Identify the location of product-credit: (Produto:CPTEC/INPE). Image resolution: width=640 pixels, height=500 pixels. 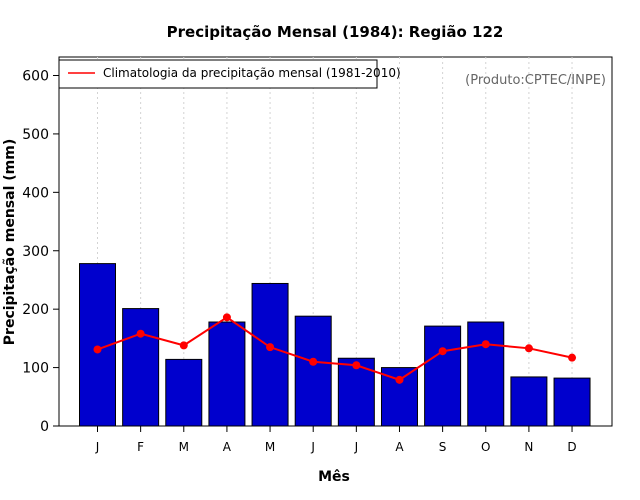
(535, 80).